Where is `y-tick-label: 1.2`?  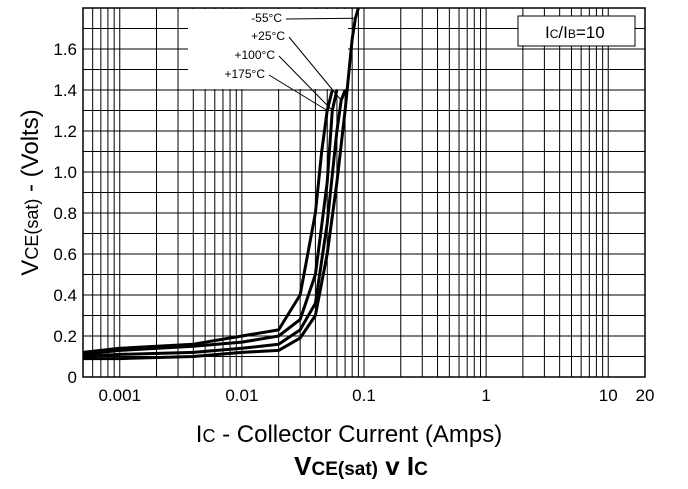
y-tick-label: 1.2 is located at coordinates (65, 131).